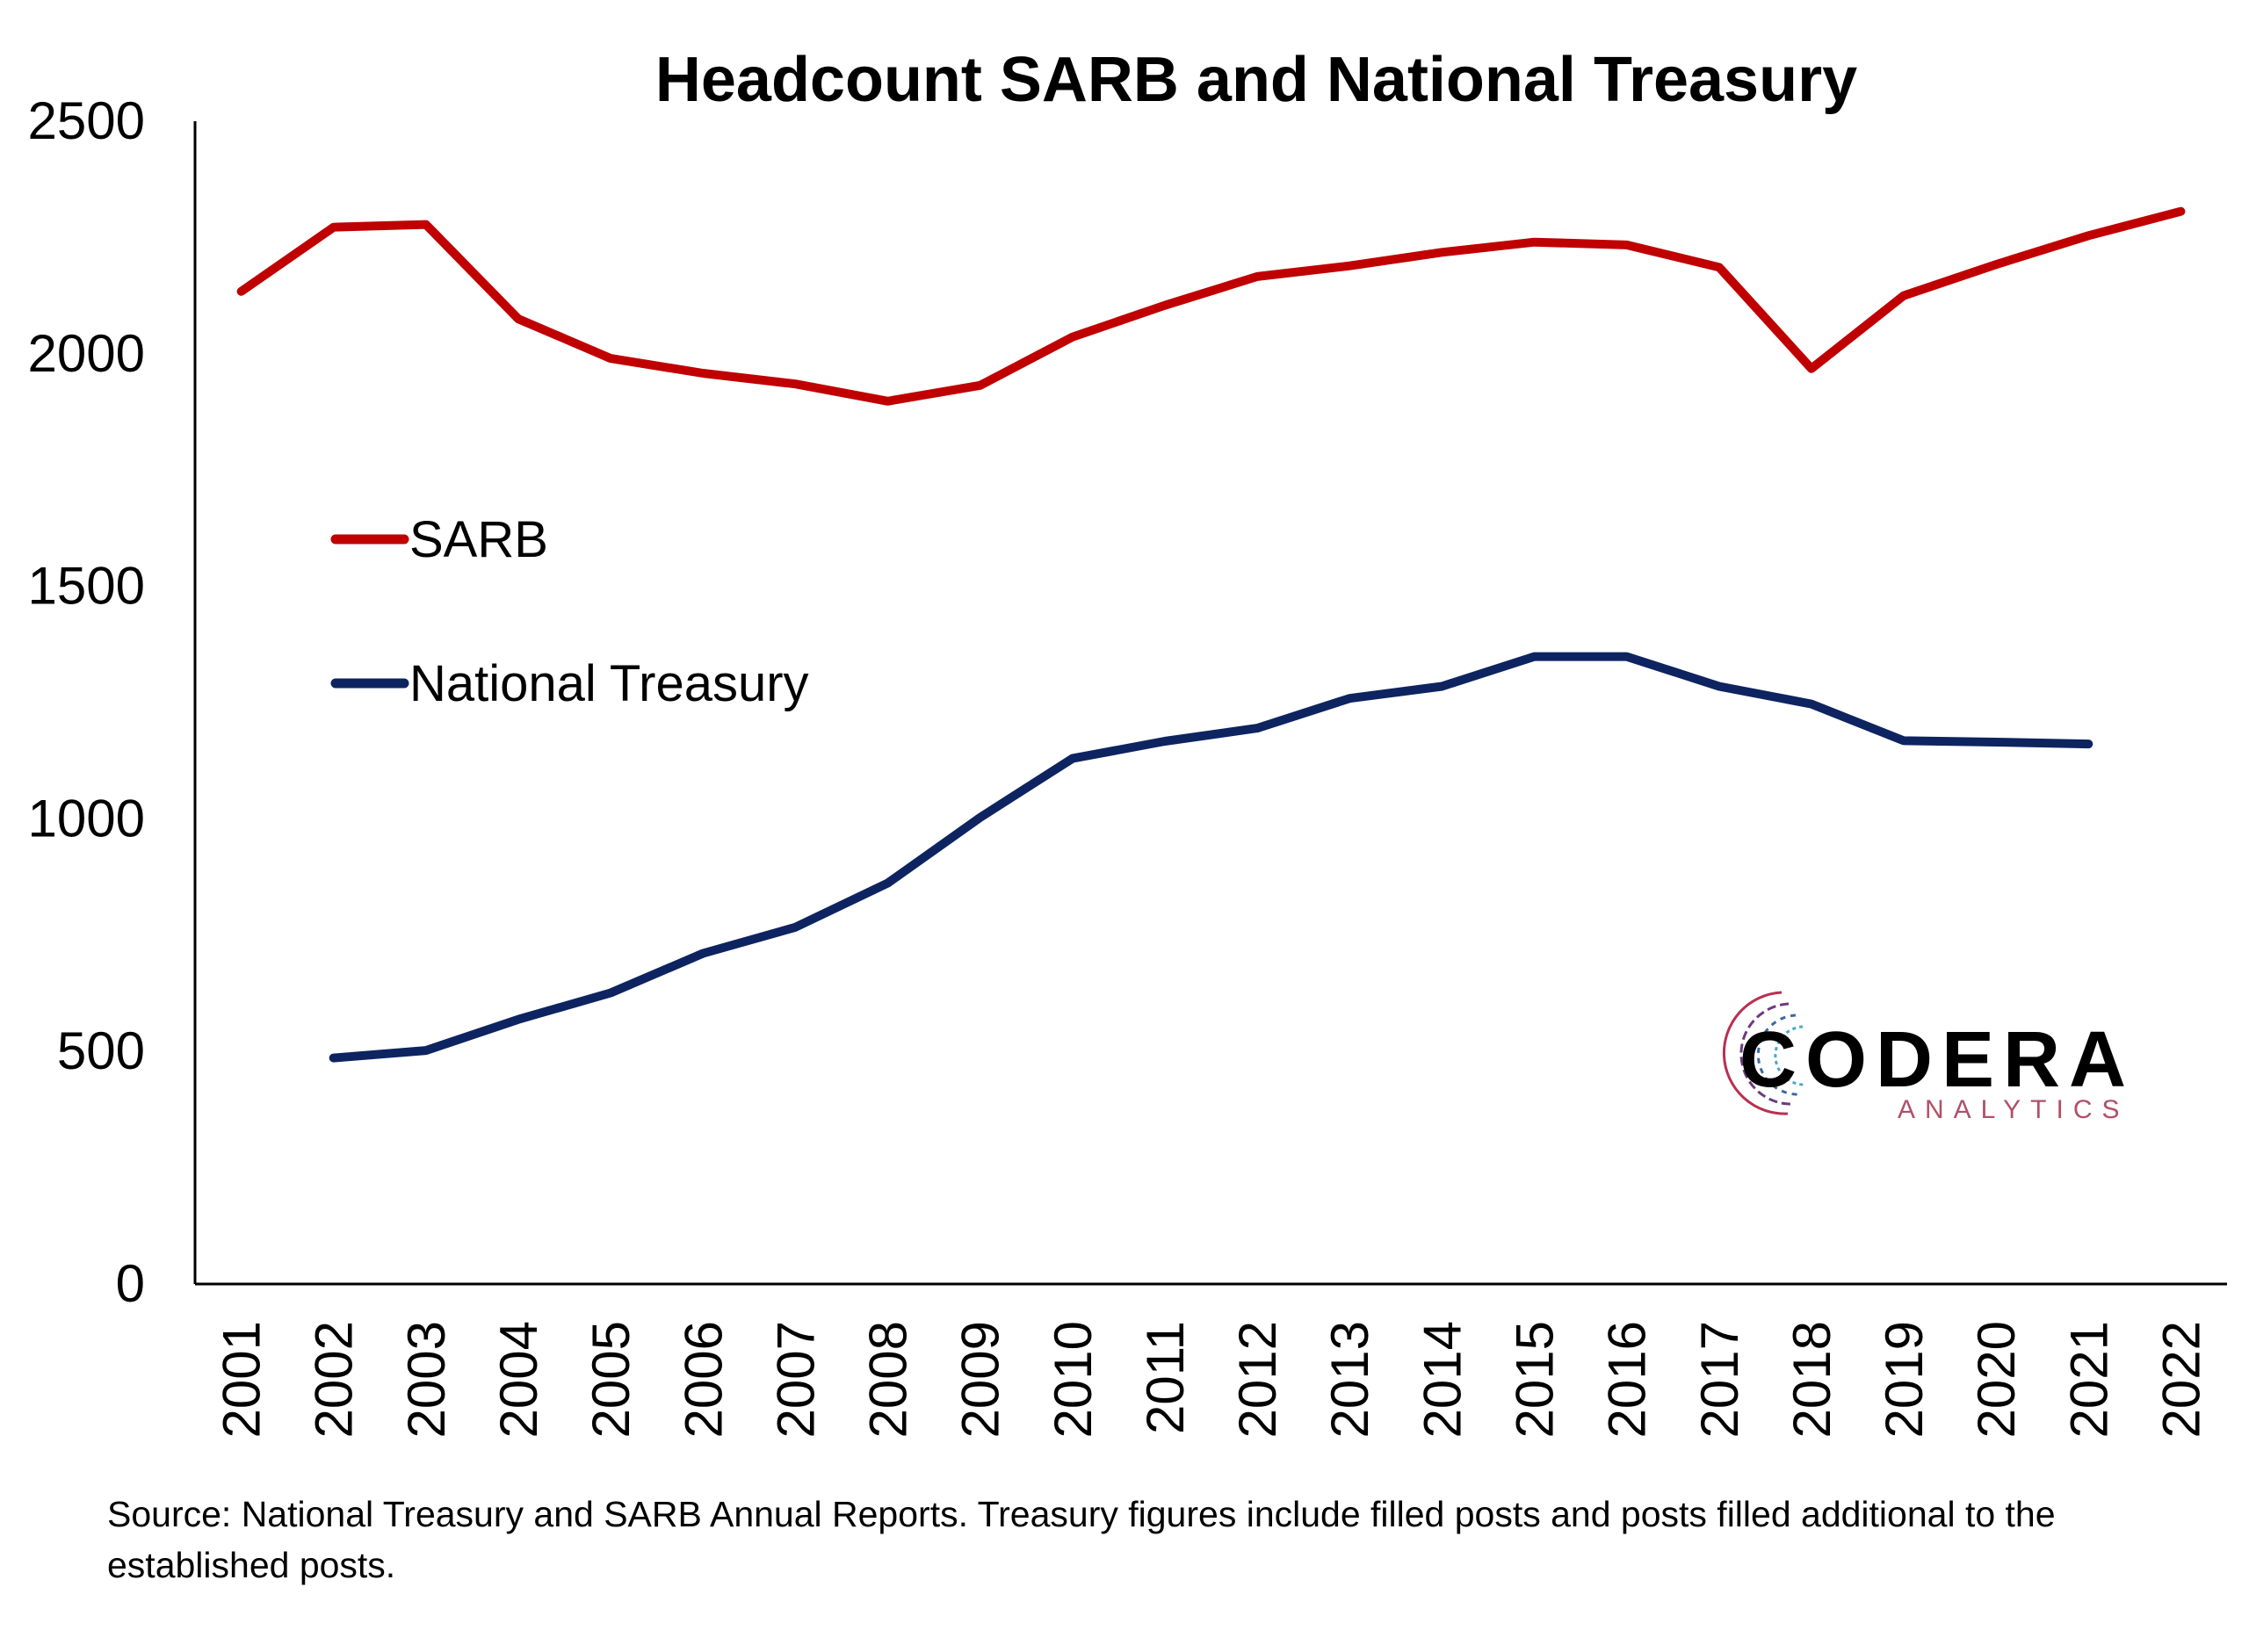  Describe the element at coordinates (2014, 1109) in the screenshot. I see `logo-subtitle: ANALYTICS` at that location.